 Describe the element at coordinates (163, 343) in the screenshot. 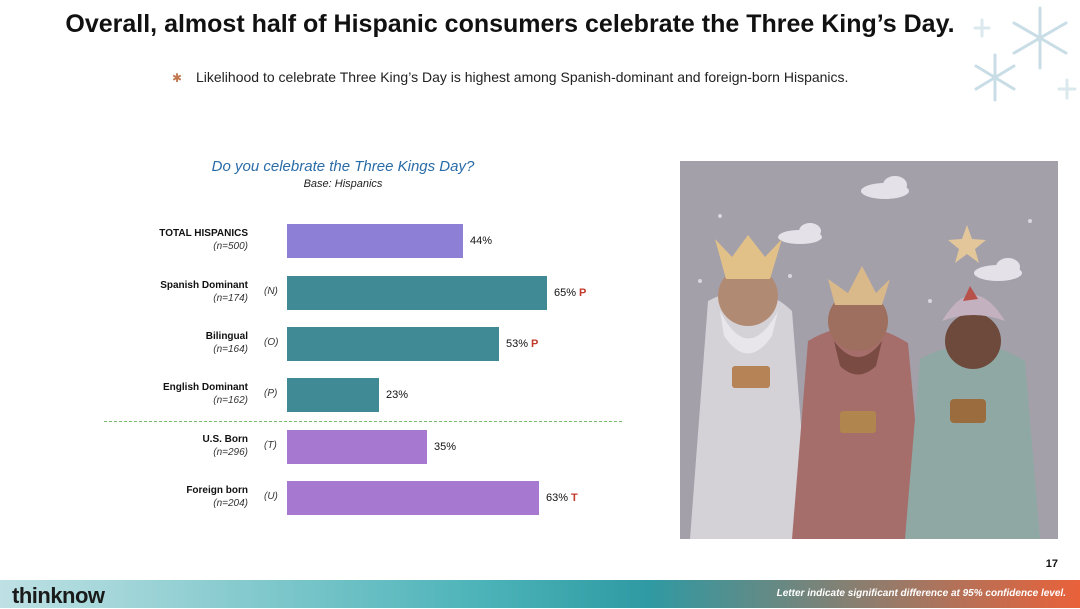

I see `category-label: Bilingual (n=164)` at that location.